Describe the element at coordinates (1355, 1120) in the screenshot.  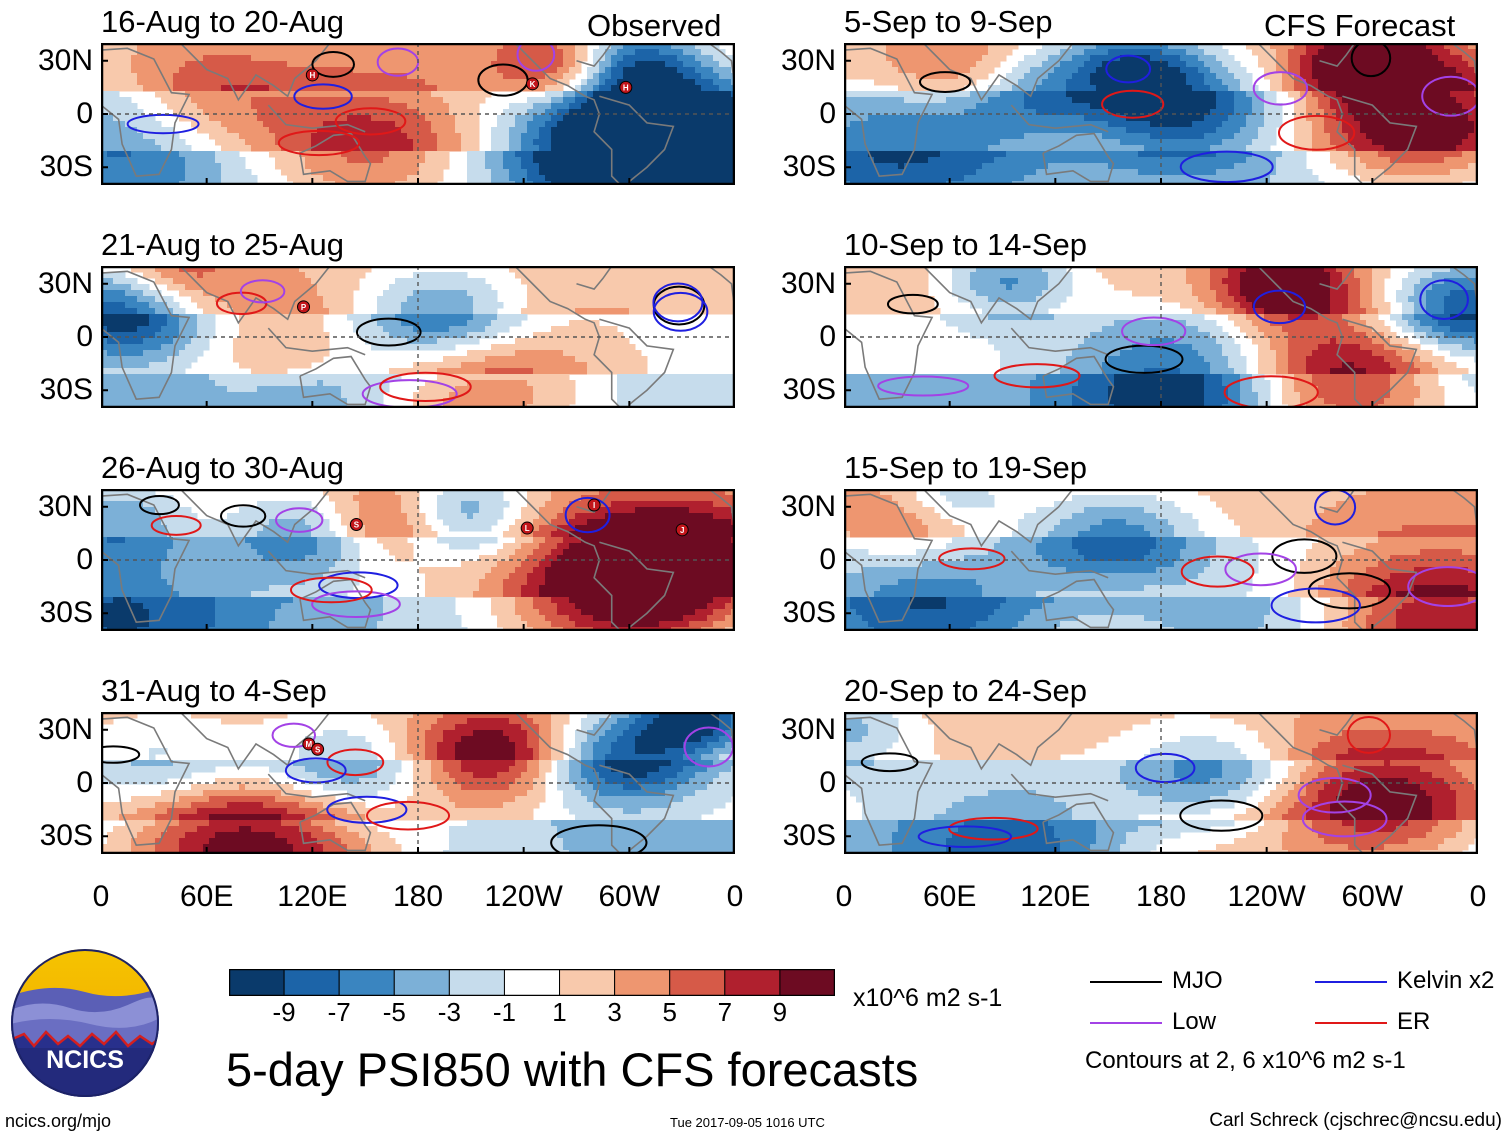
I see `footer-author: Carl Schreck (cjschrec@ncsu.edu)` at that location.